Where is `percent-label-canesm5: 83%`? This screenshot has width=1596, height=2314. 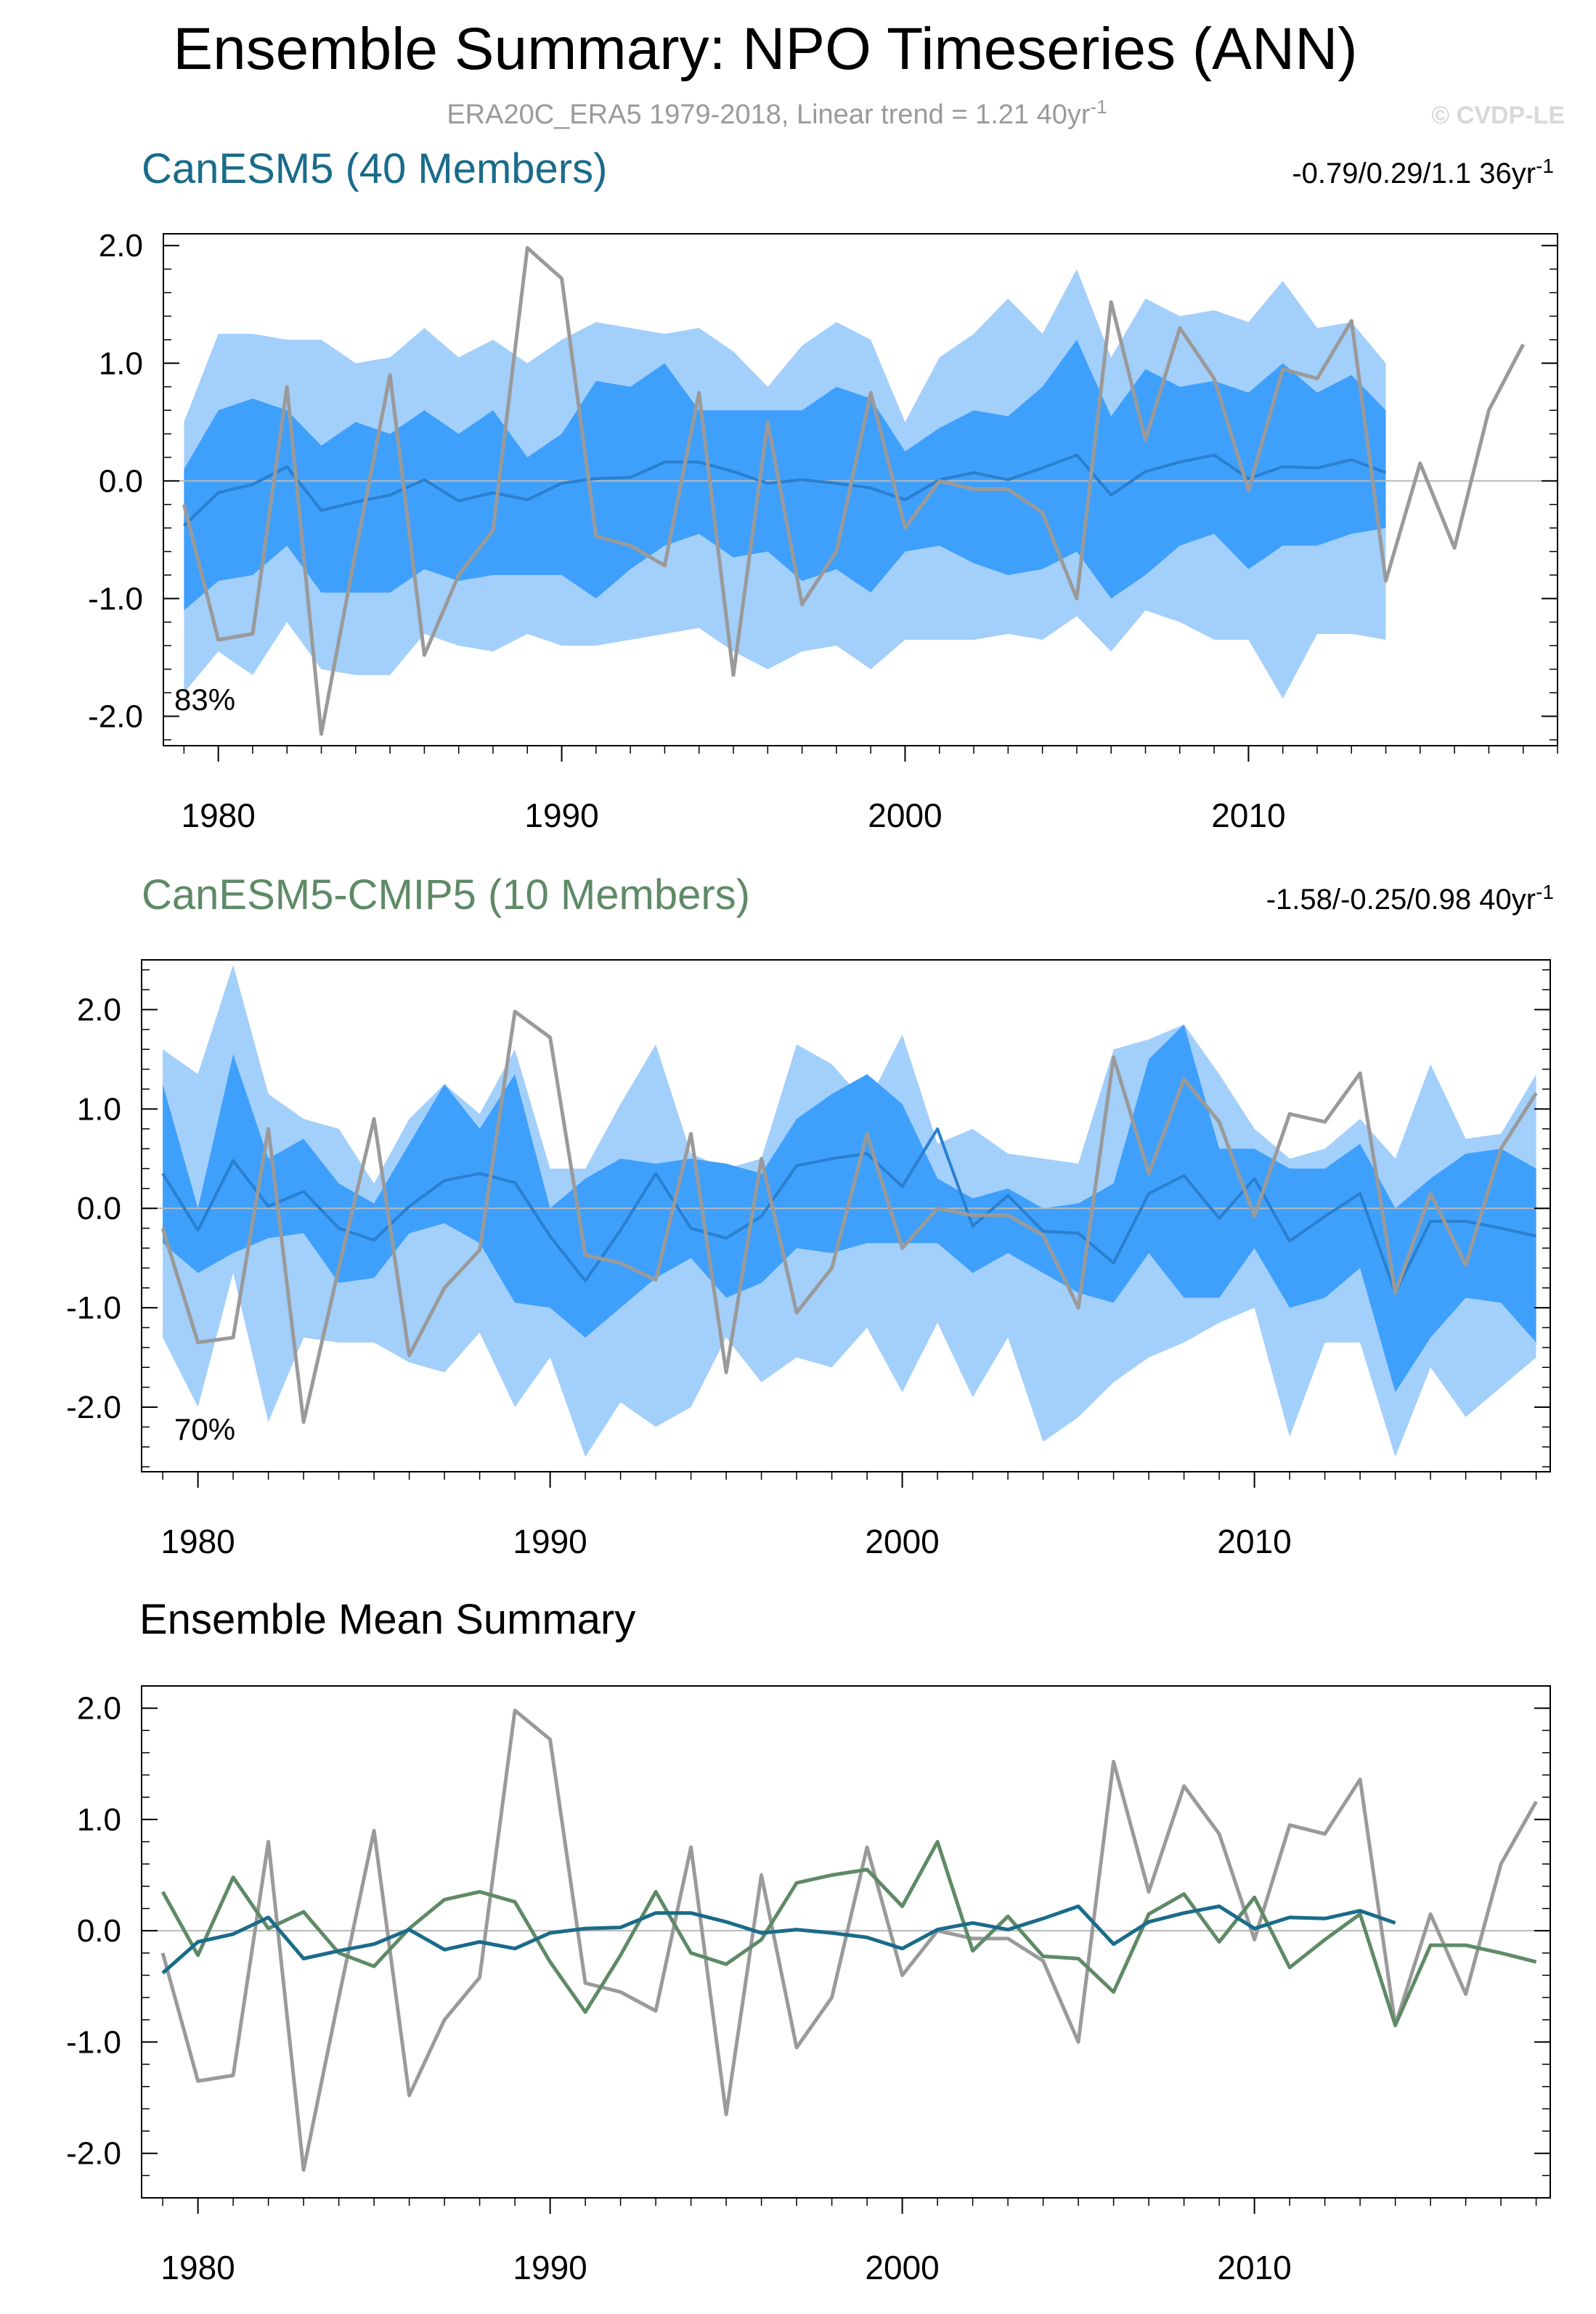 percent-label-canesm5: 83% is located at coordinates (204, 700).